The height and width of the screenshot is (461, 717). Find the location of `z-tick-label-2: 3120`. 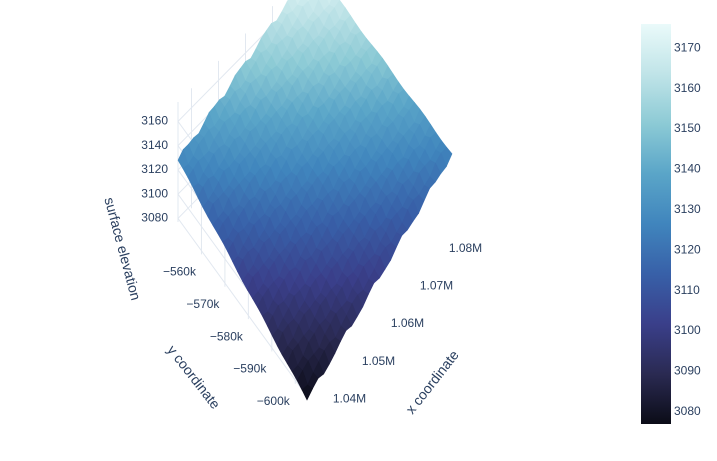

z-tick-label-2: 3120 is located at coordinates (154, 169).